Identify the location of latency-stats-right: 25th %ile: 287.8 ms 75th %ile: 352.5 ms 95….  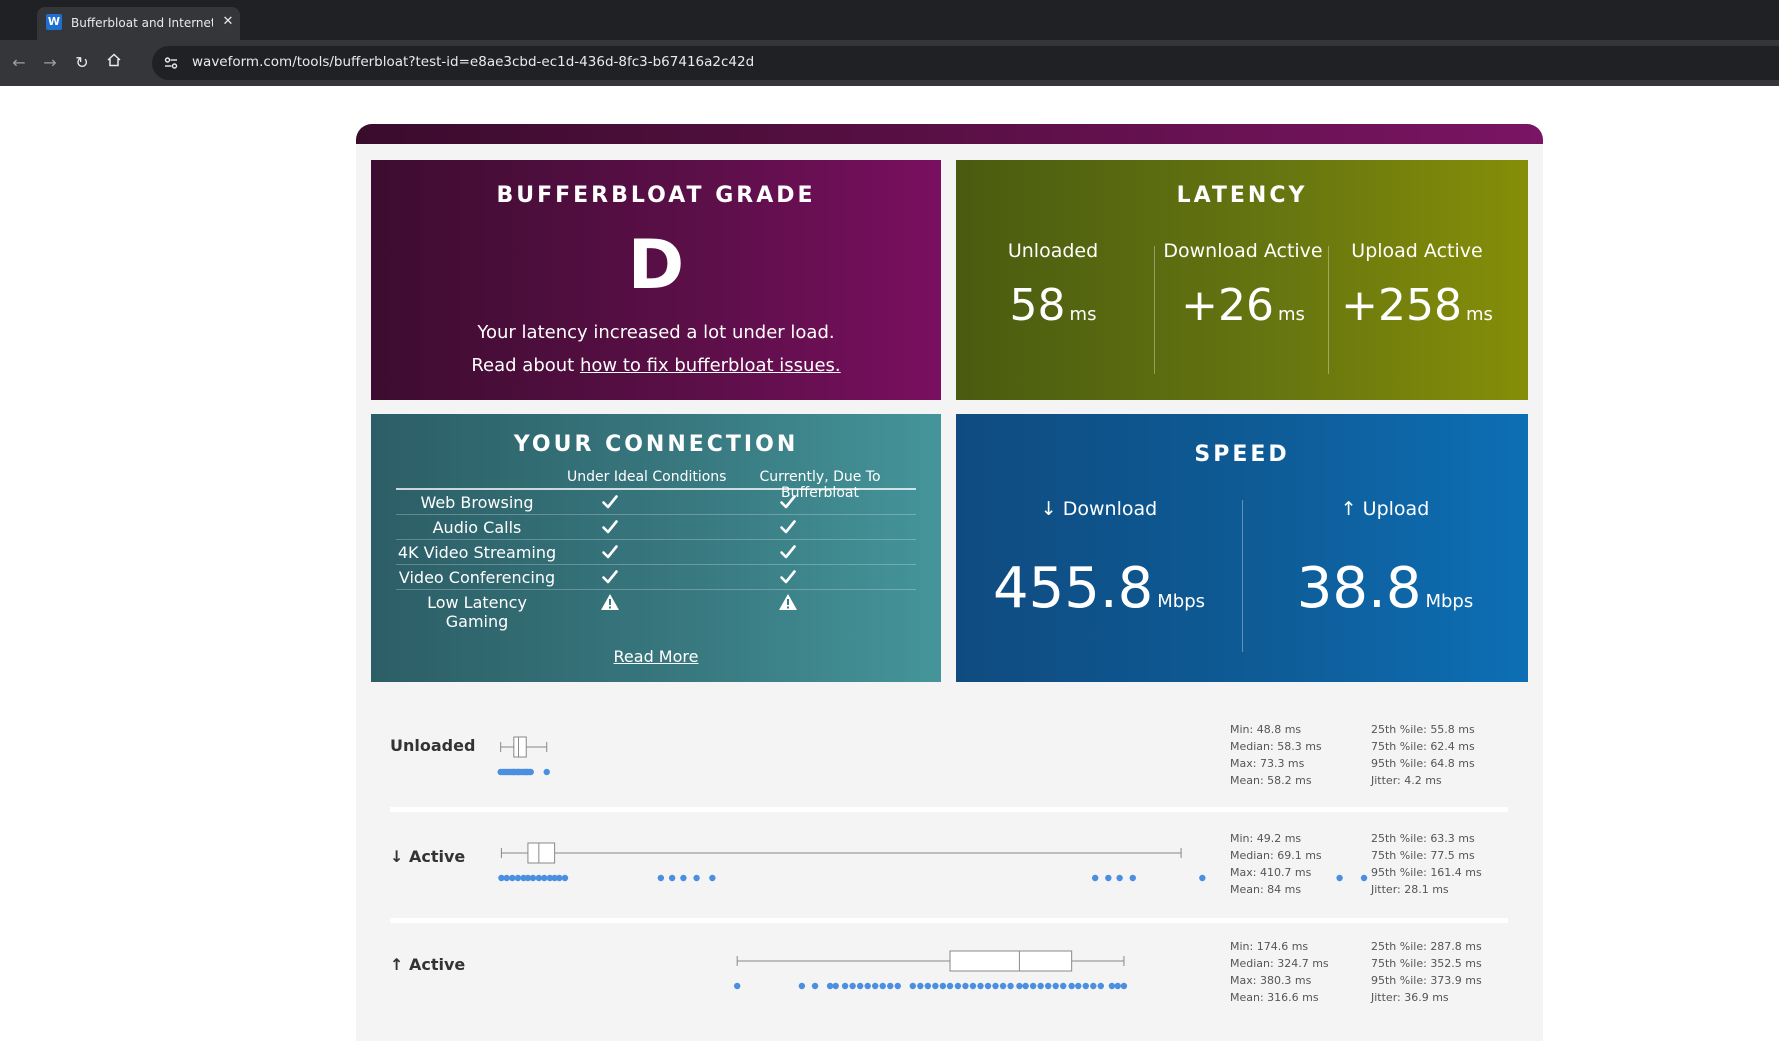
(1426, 972).